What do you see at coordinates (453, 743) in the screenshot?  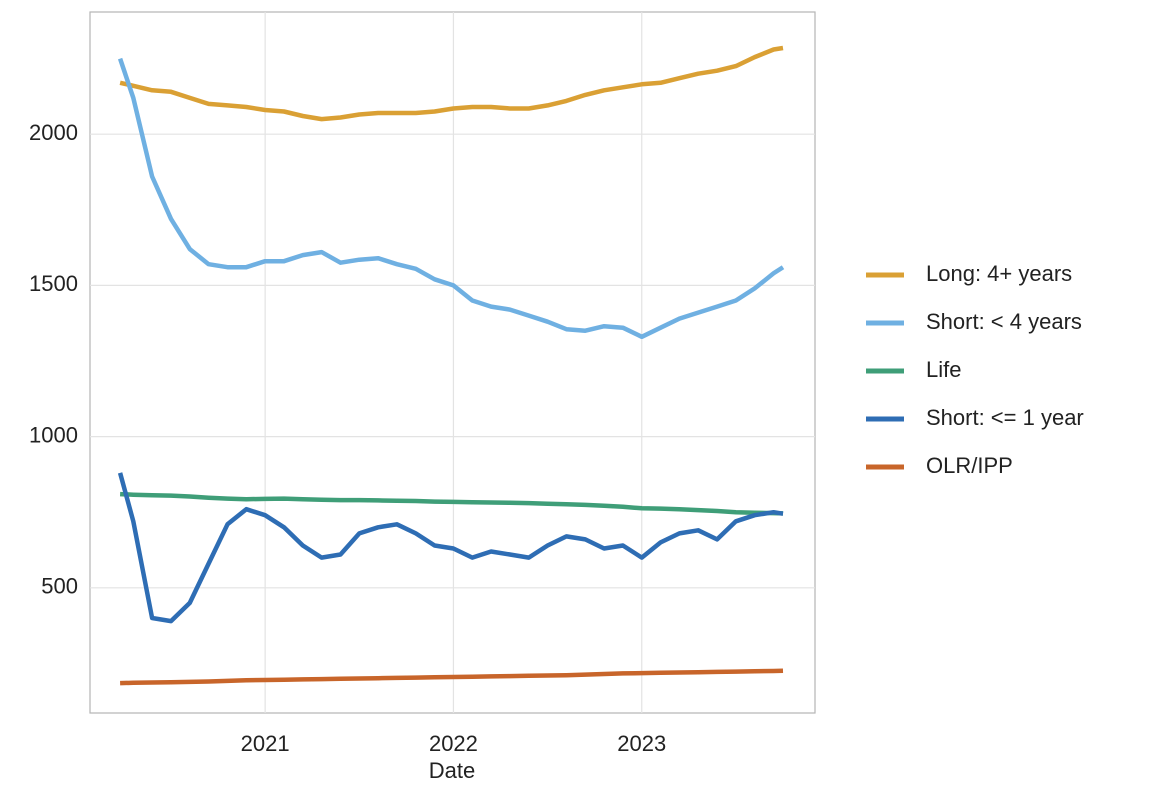 I see `x-tick-label: 2022` at bounding box center [453, 743].